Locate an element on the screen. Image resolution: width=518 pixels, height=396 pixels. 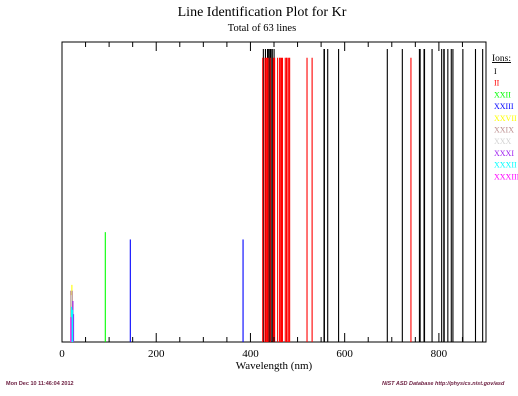
chart-title: Line Identification Plot for Kr is located at coordinates (262, 12).